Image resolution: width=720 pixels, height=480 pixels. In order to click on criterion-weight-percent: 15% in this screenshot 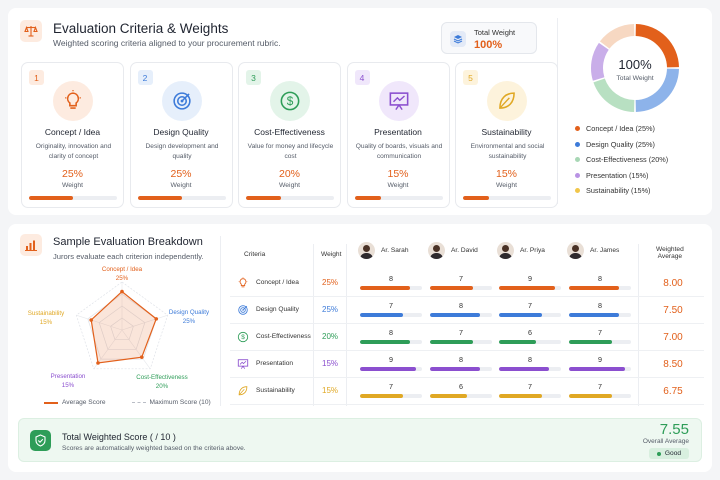, I will do `click(398, 174)`.